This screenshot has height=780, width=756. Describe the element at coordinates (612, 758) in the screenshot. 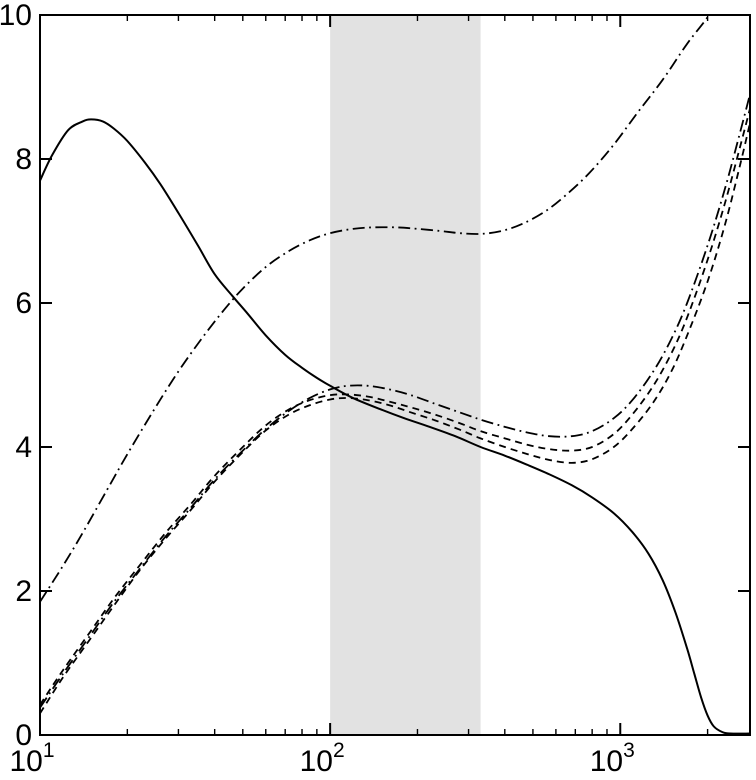

I see `x-tick-label: 10³` at that location.